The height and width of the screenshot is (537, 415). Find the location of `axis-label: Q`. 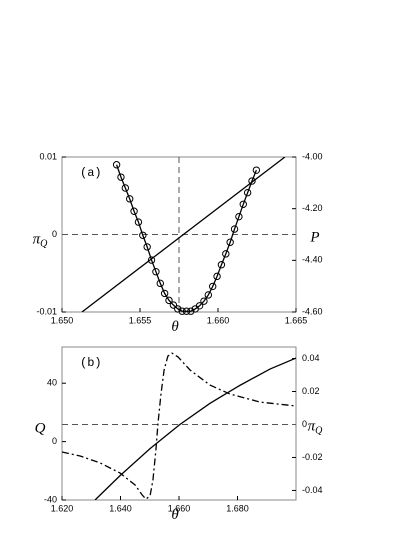

axis-label: Q is located at coordinates (40, 429).